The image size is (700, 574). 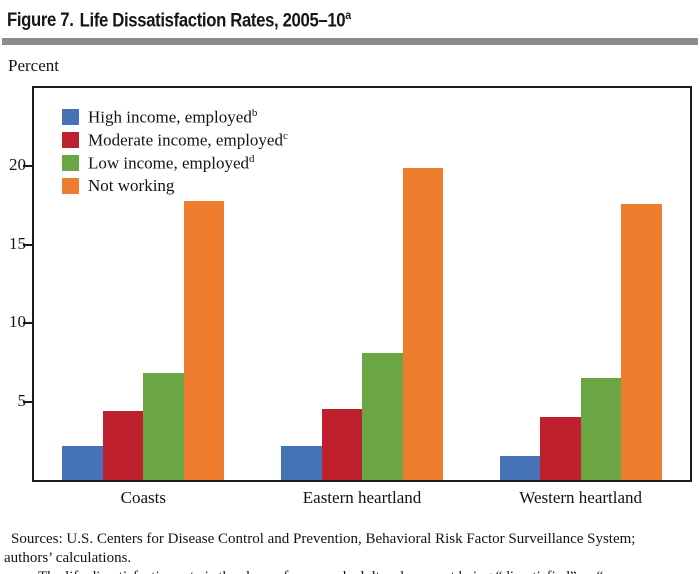 I want to click on bar-not-working-eastern-heartland, so click(x=422, y=323).